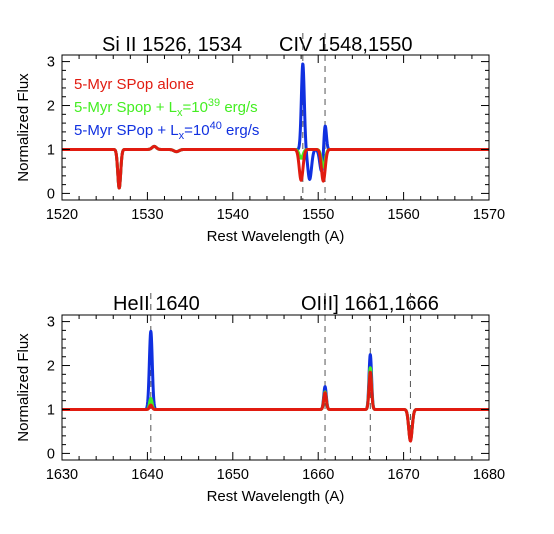 This screenshot has height=534, width=554. Describe the element at coordinates (147, 215) in the screenshot. I see `x-tick-label: 1530` at that location.